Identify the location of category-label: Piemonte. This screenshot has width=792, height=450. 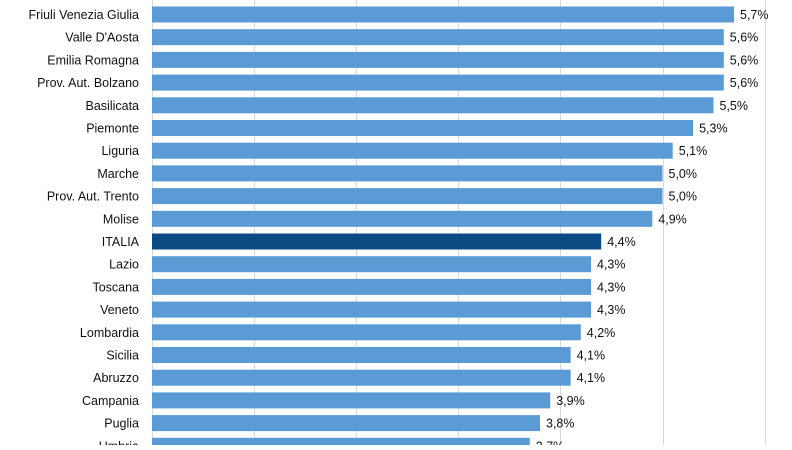
(112, 129).